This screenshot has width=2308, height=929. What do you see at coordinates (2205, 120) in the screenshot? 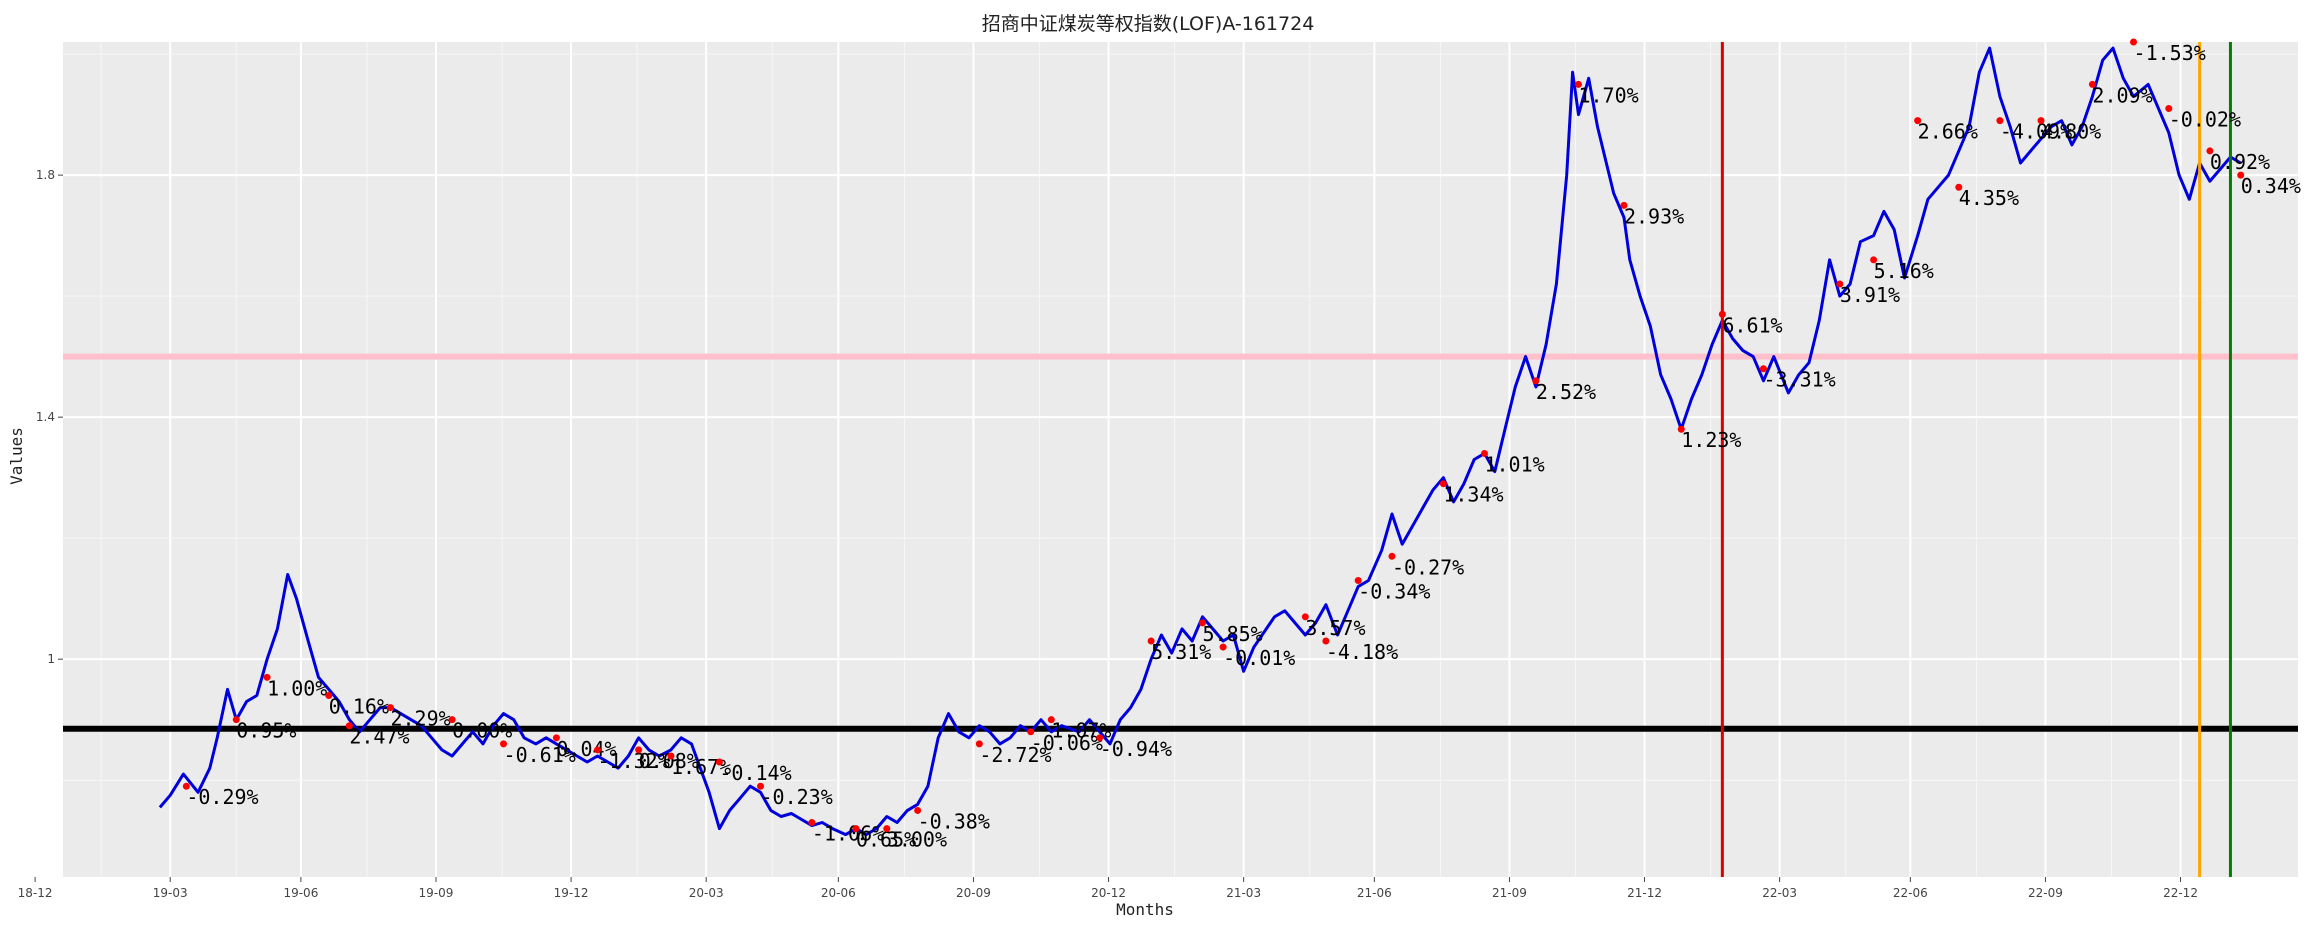
I see `annotation-label: -0.02%` at bounding box center [2205, 120].